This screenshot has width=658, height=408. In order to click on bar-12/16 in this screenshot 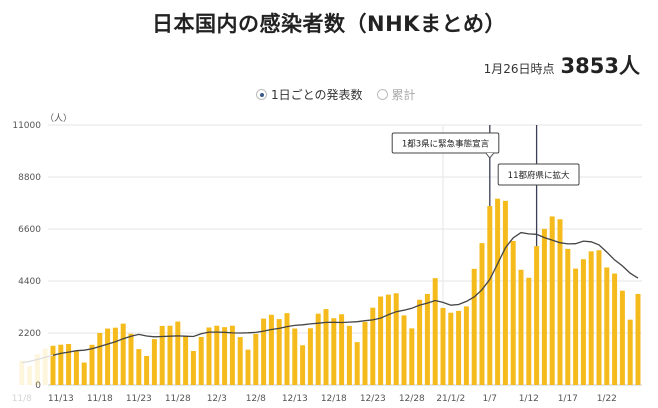, I will do `click(318, 349)`.